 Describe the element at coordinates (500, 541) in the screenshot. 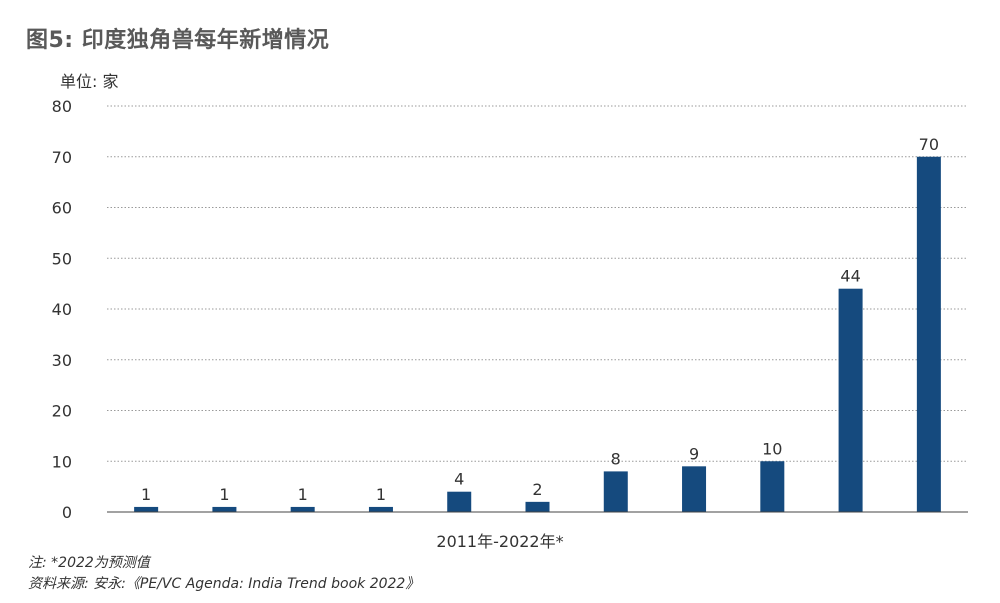

I see `x-axis-label: 2011年-2022年*` at that location.